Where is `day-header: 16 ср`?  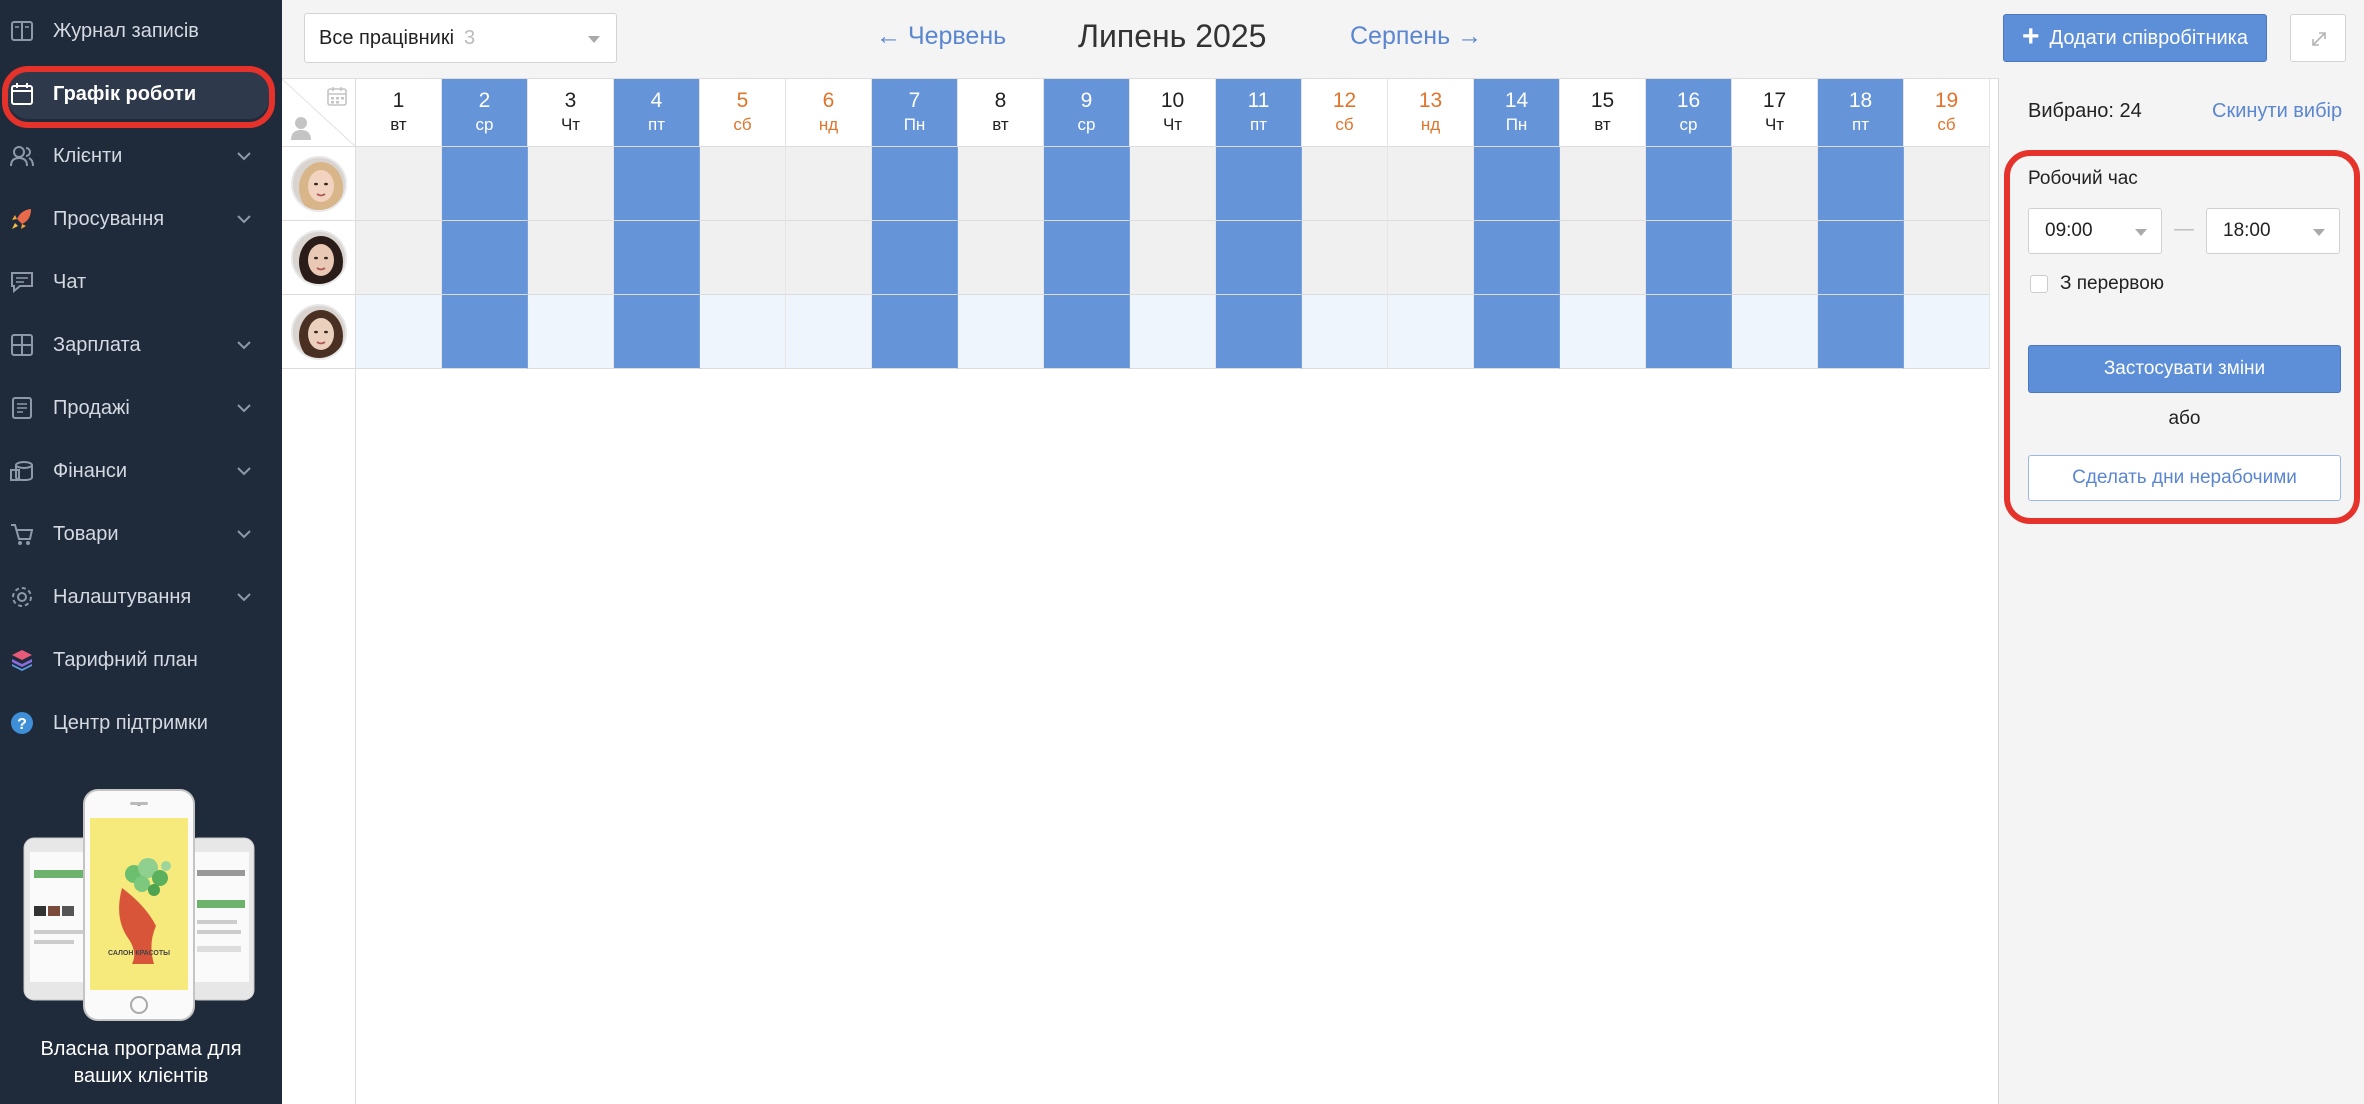
day-header: 16 ср is located at coordinates (1689, 113).